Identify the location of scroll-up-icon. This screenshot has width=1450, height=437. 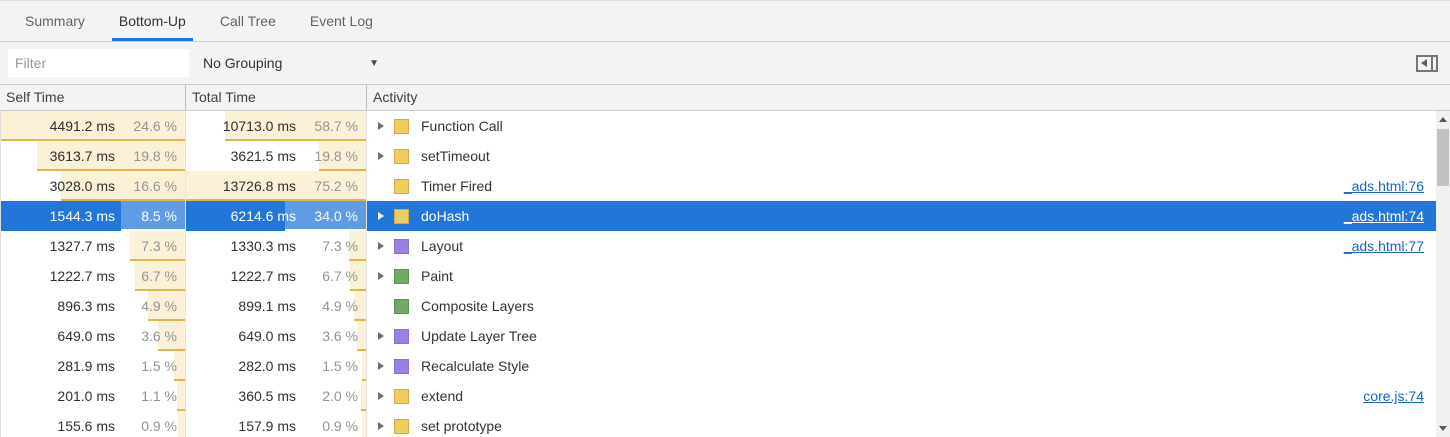
(1443, 119).